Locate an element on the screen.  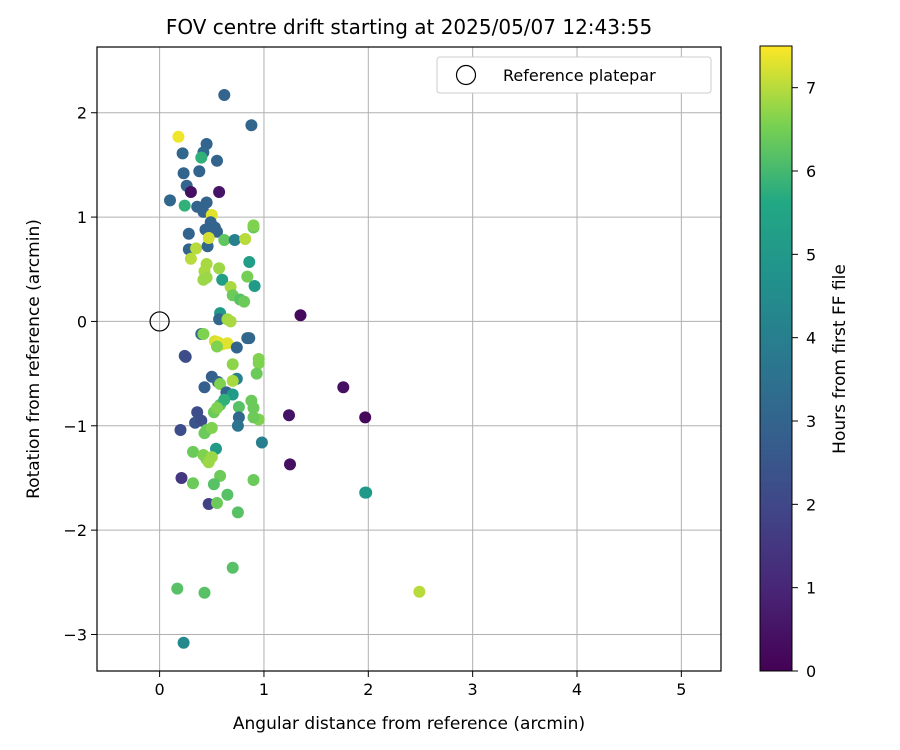
y-tick-label: −3 is located at coordinates (75, 634).